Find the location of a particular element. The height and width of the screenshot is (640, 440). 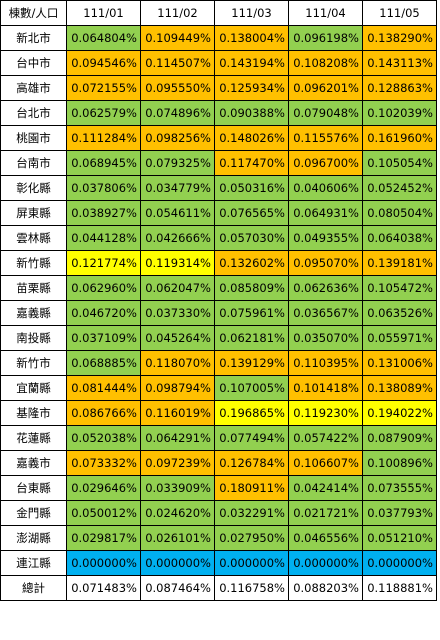

value-cell: 0.029817% is located at coordinates (103, 538).